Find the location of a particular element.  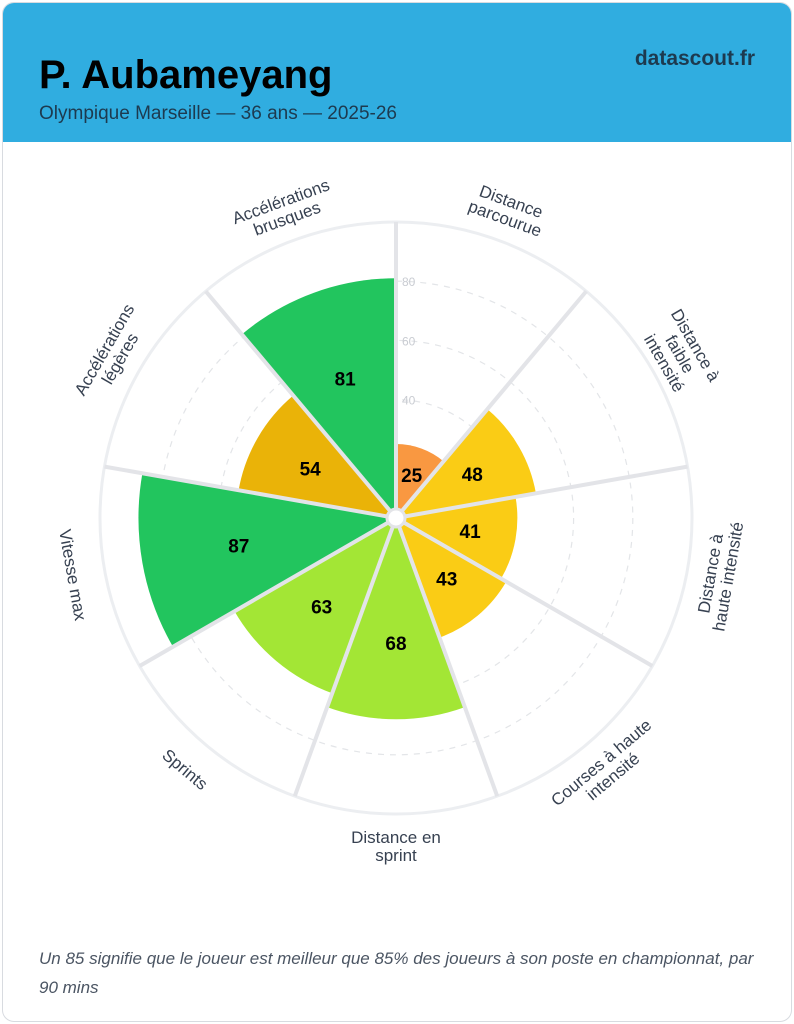

value-label: 48 is located at coordinates (472, 475).